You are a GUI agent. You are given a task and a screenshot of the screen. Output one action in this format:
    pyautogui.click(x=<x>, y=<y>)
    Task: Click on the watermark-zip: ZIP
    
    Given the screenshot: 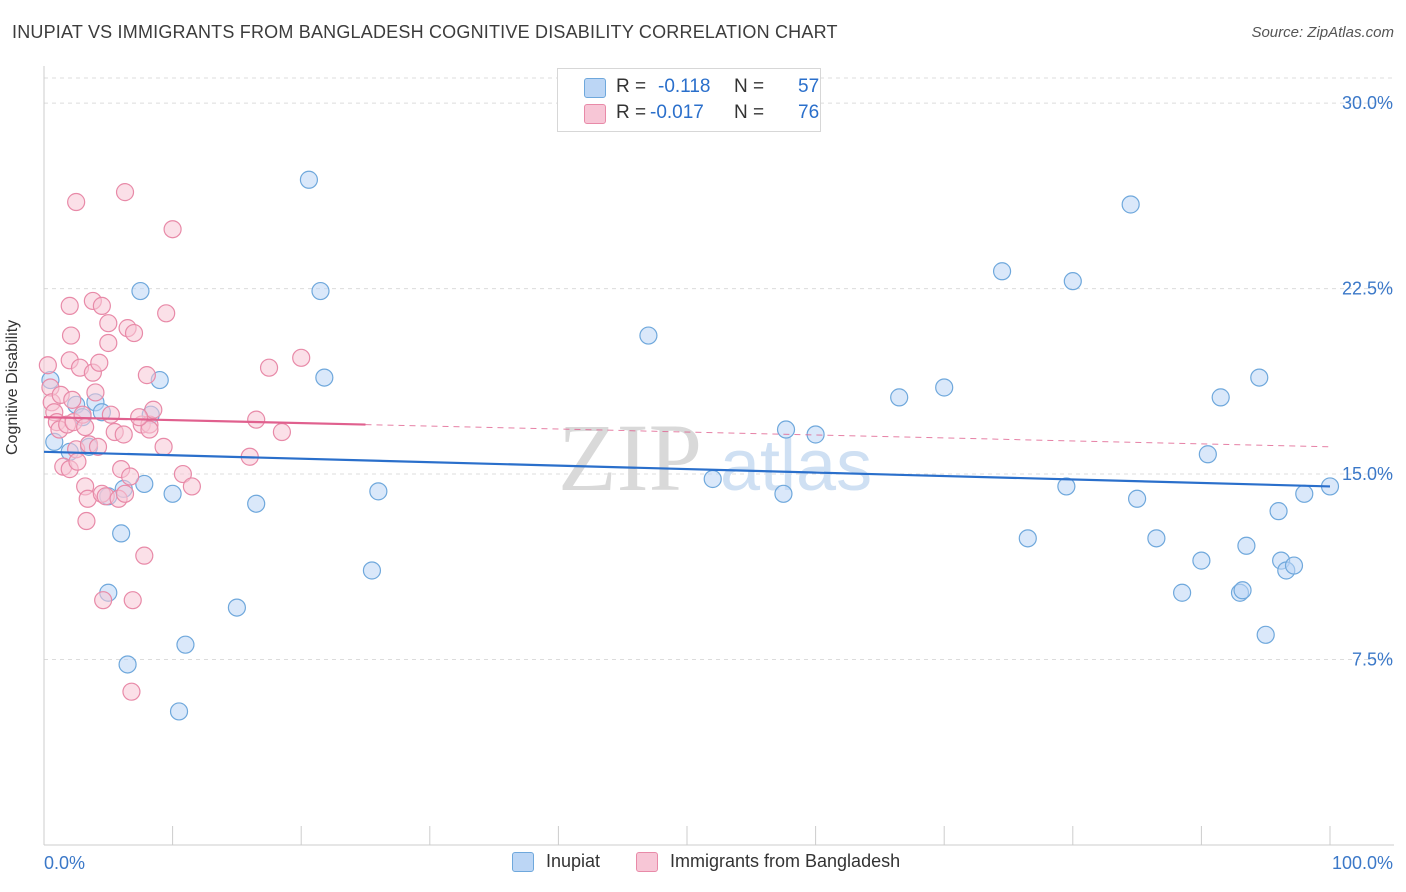 What is the action you would take?
    pyautogui.click(x=630, y=457)
    